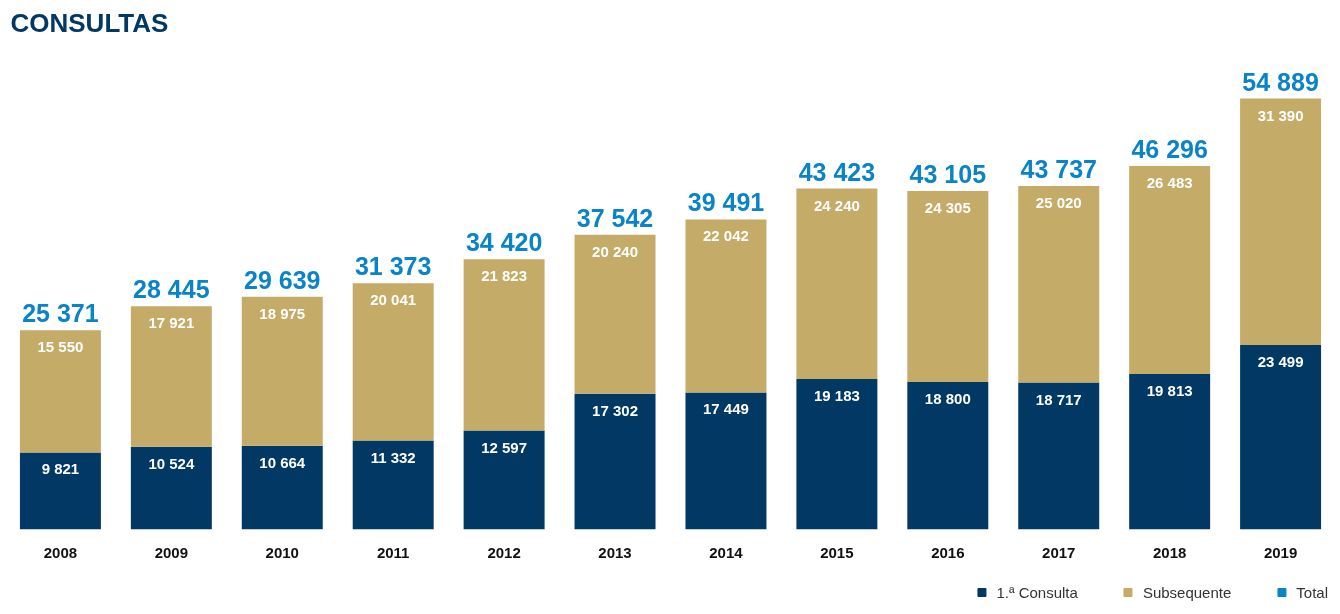  I want to click on data-label: 11 332, so click(393, 457).